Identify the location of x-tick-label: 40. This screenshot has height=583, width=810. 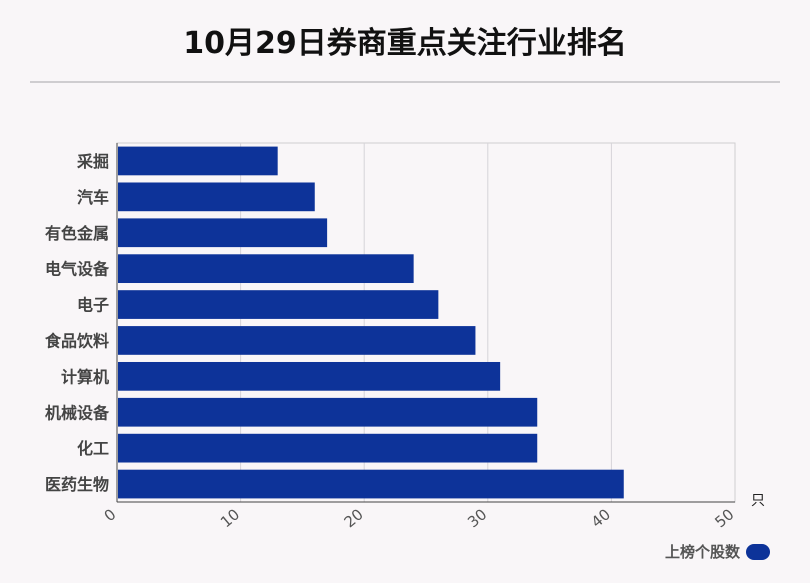
(601, 518).